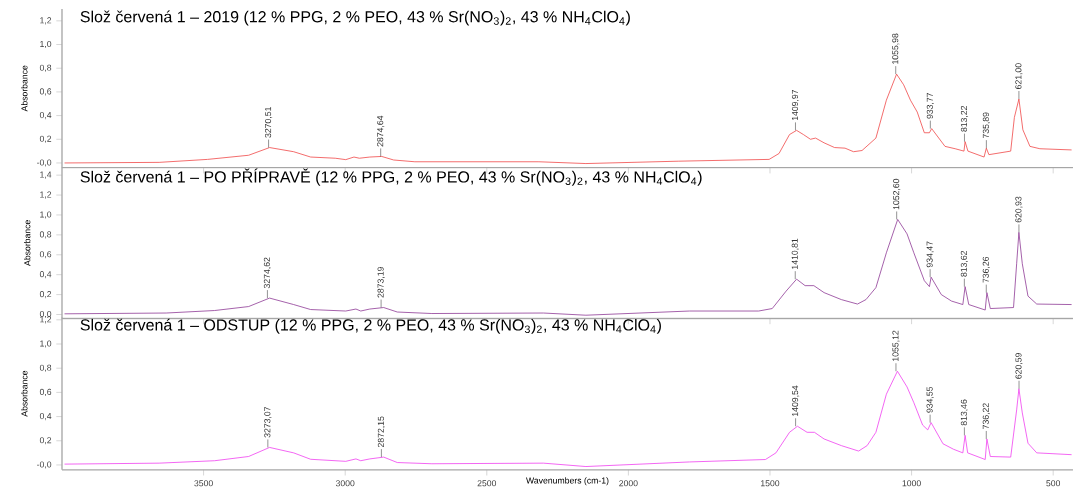 The image size is (1073, 497). Describe the element at coordinates (1019, 76) in the screenshot. I see `annotation: 621,00` at that location.